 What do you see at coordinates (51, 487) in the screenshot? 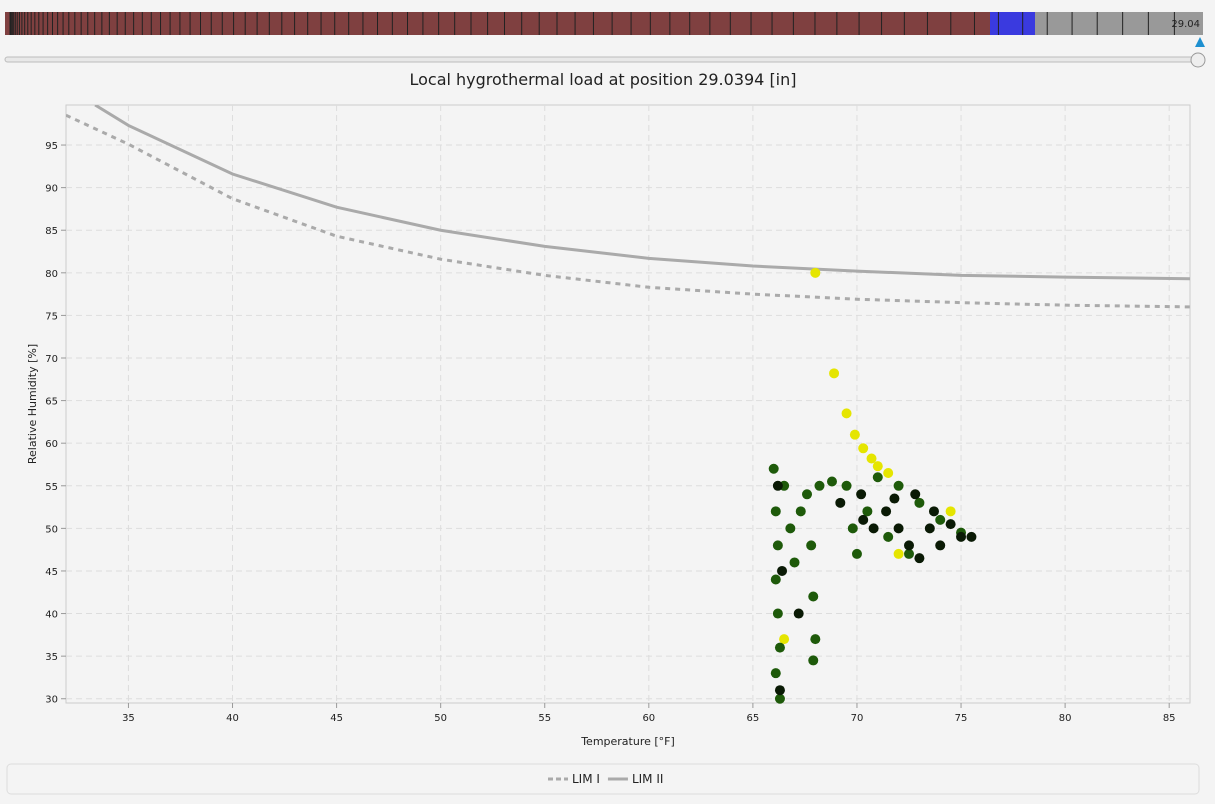
I see `y-tick-label: 55` at bounding box center [51, 487].